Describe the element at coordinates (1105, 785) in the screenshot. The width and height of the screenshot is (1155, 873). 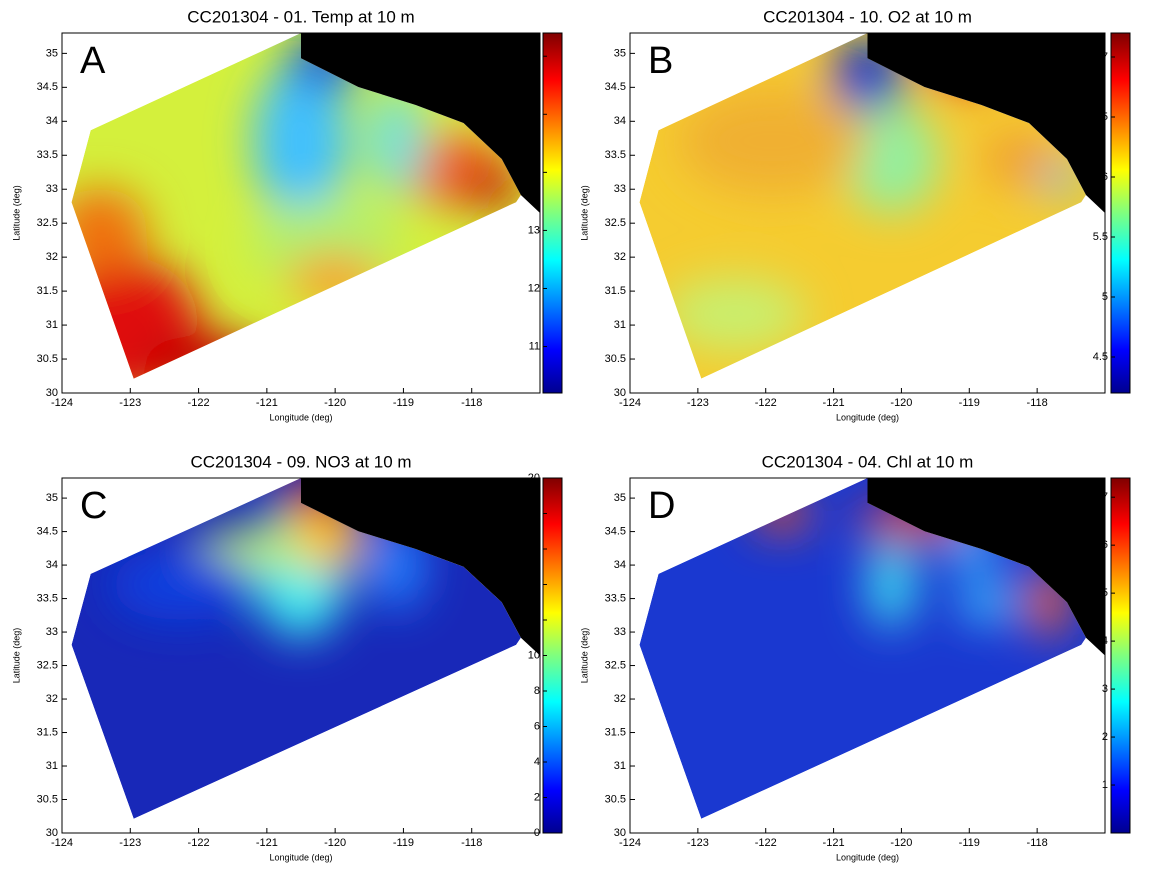
I see `colorbar-tick-label: 1` at that location.